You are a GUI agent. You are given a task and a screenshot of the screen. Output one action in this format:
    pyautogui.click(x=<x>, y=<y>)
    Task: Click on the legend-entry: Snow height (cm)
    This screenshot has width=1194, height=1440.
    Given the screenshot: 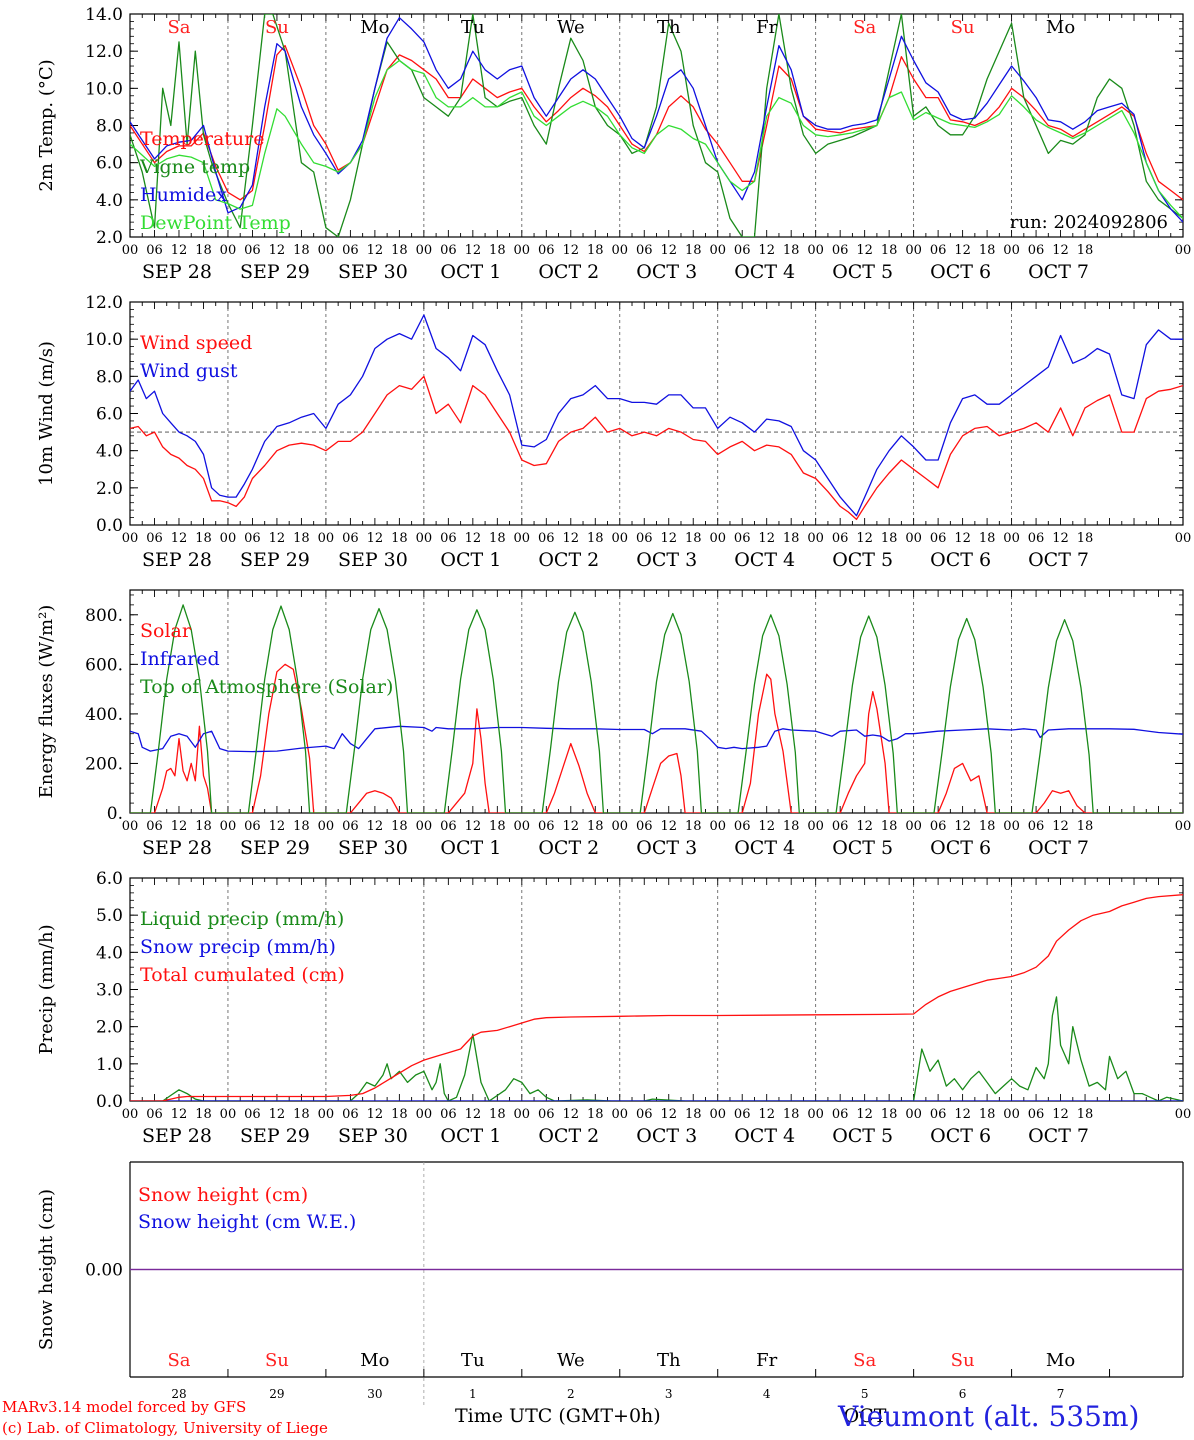 What is the action you would take?
    pyautogui.click(x=223, y=1195)
    